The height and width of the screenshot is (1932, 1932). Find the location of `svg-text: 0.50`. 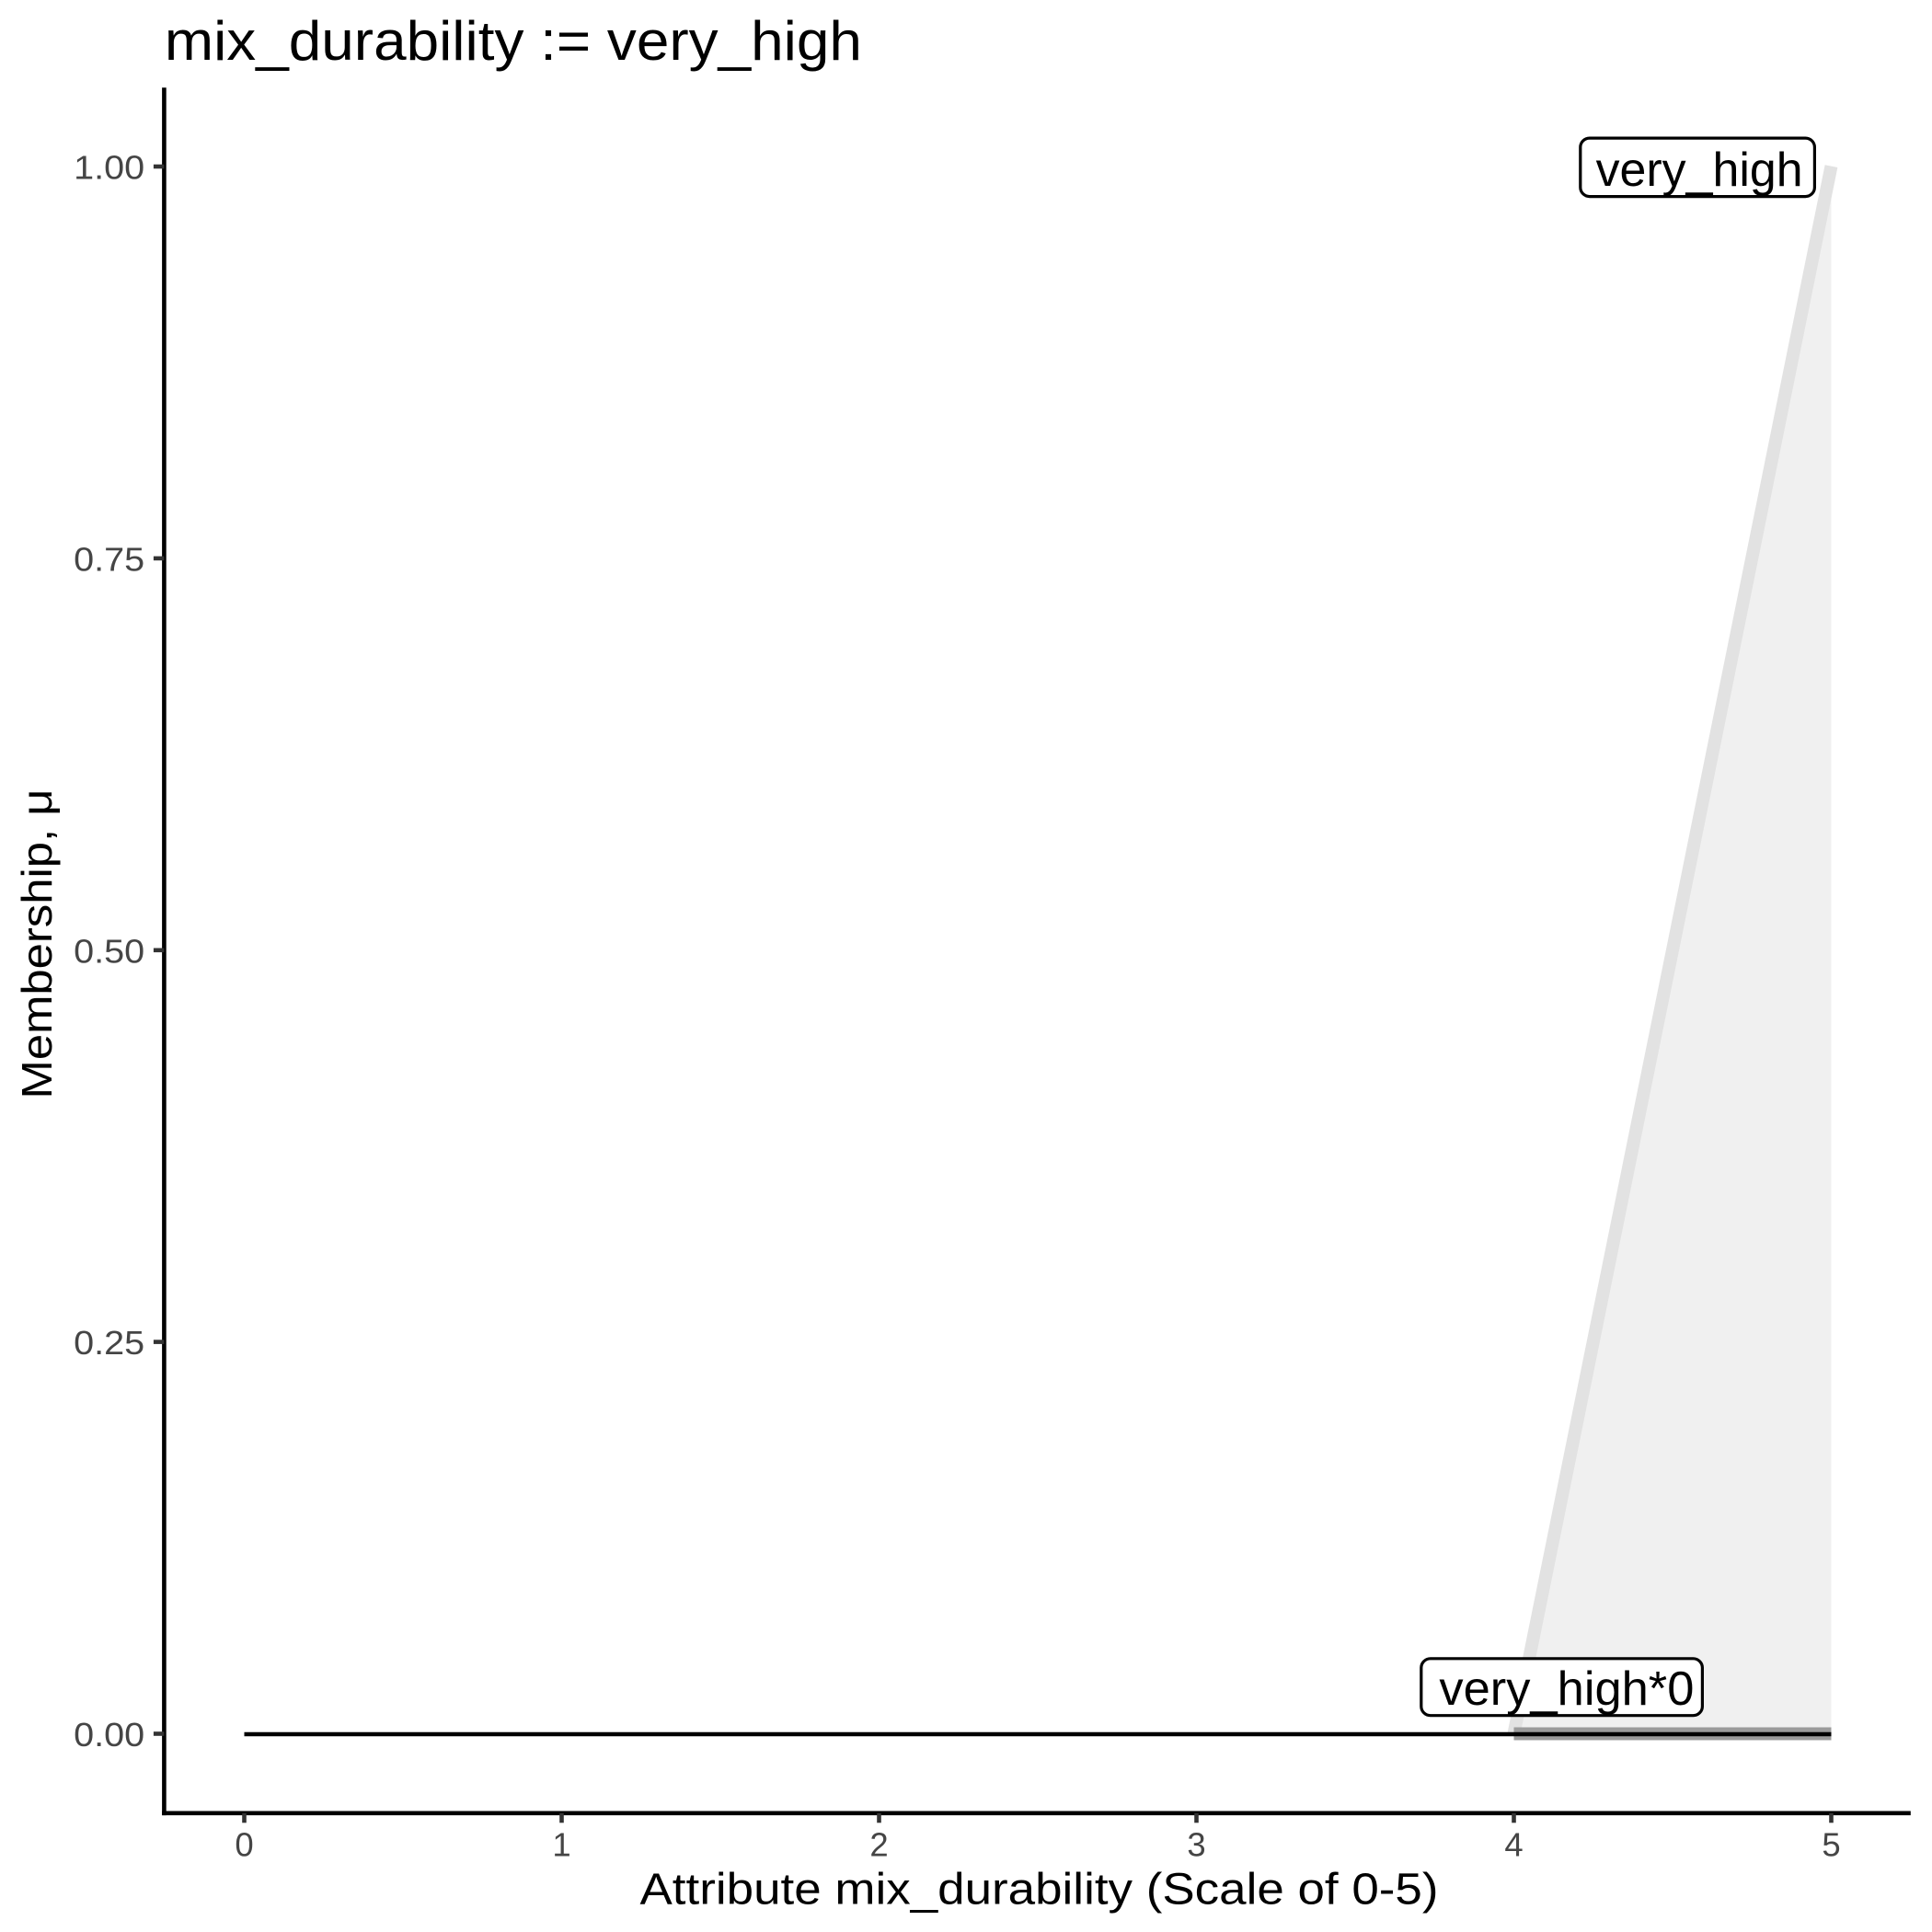

svg-text: 0.50 is located at coordinates (109, 951).